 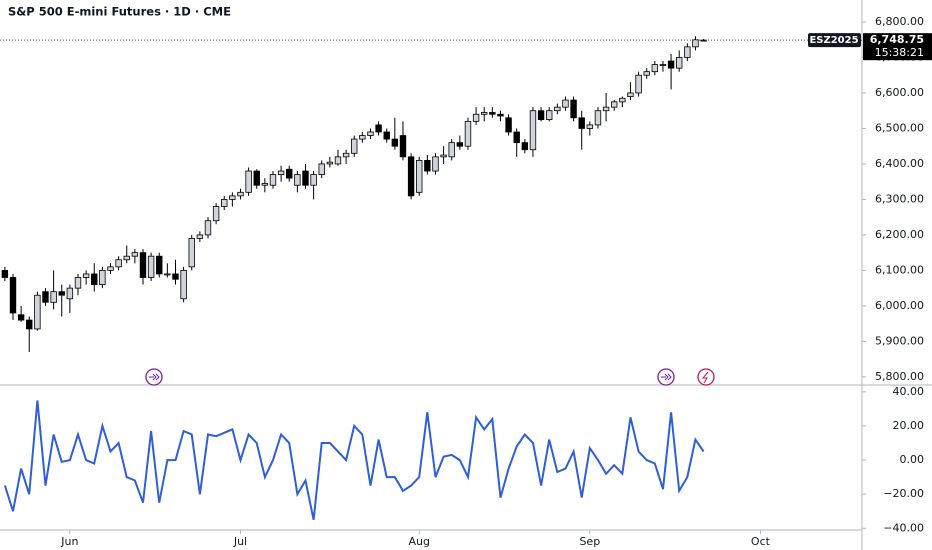 I want to click on y-tick-label: 6,200.00, so click(x=899, y=234).